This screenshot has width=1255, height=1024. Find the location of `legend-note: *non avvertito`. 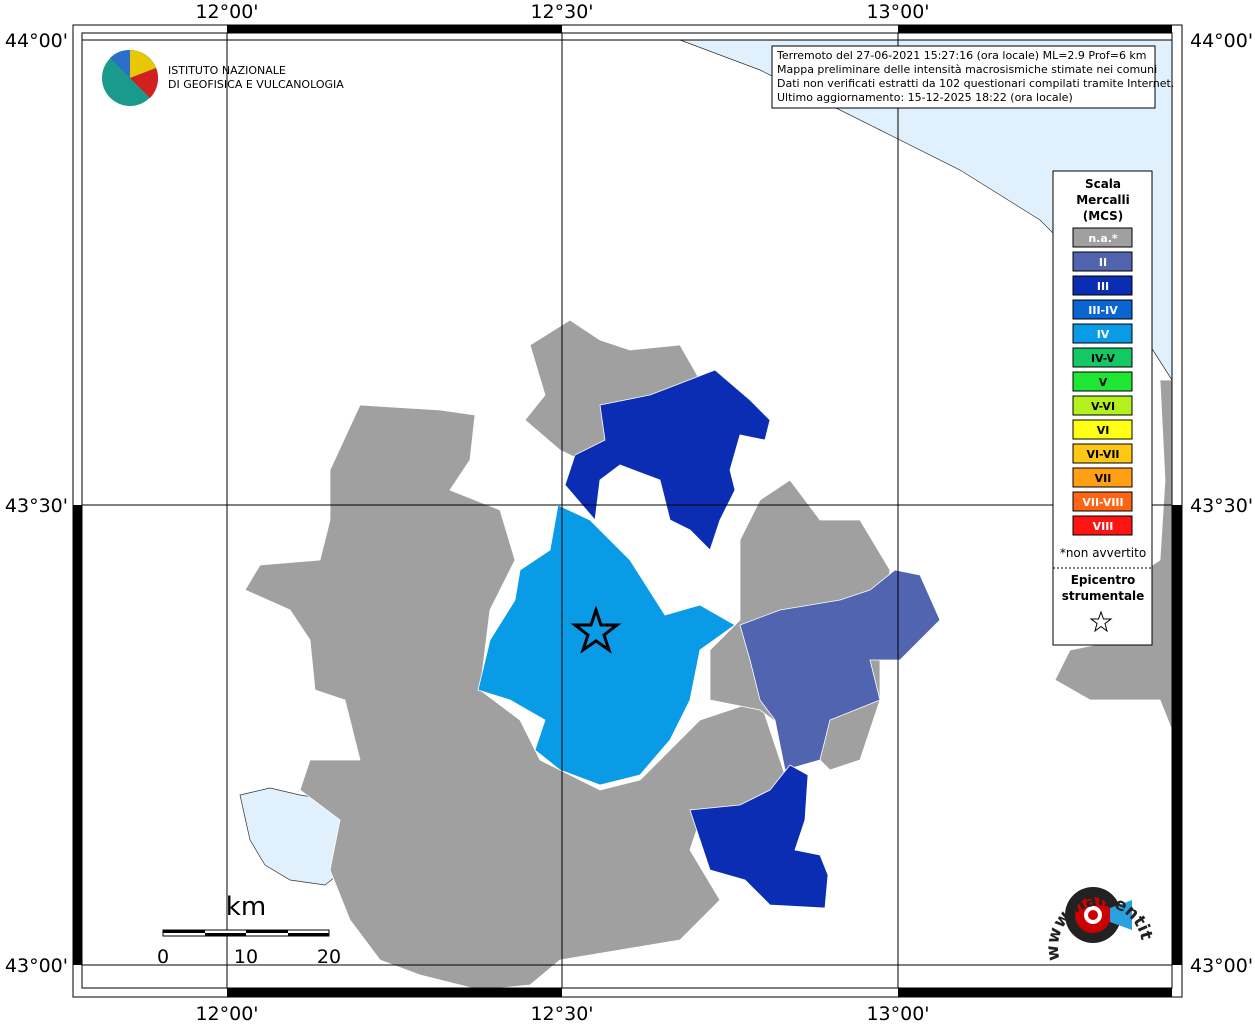

legend-note: *non avvertito is located at coordinates (1103, 553).